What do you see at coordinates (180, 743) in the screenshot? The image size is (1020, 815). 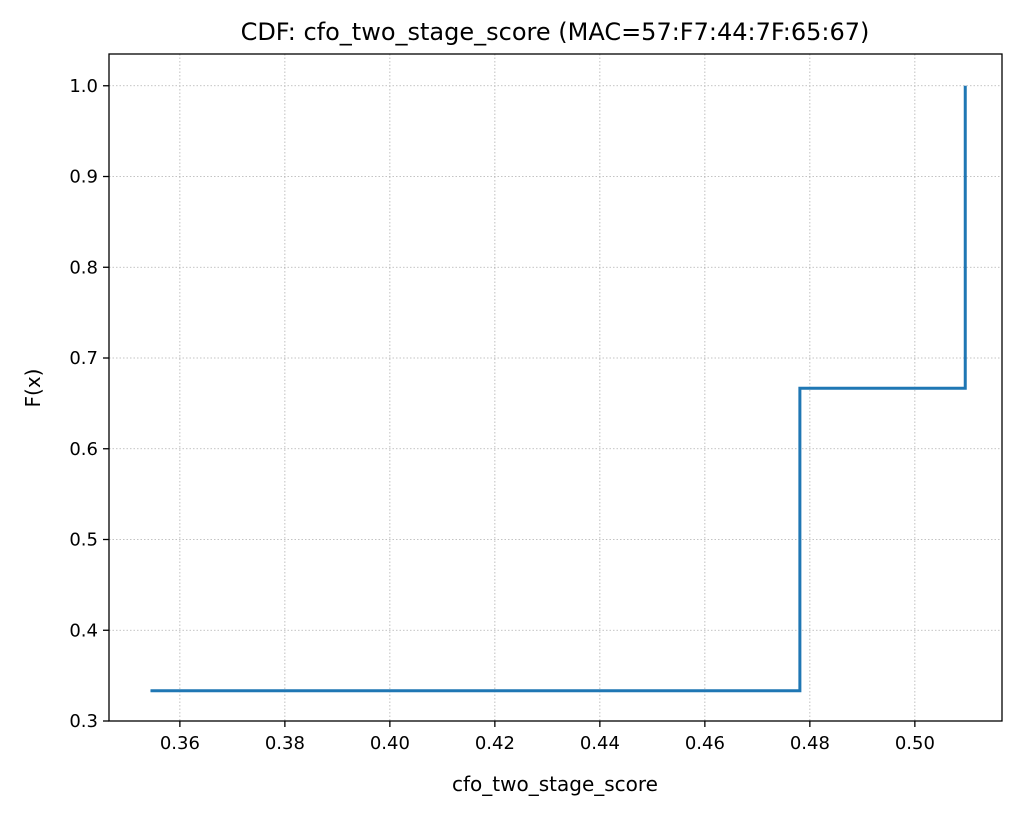 I see `x-tick-label: 0.36` at bounding box center [180, 743].